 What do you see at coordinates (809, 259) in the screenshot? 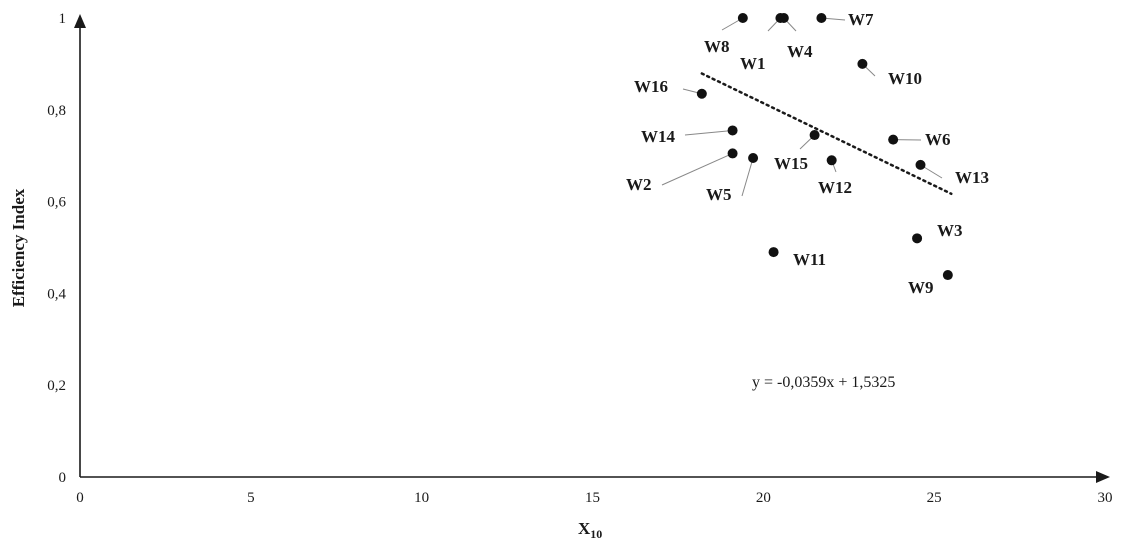
I see `point-label-w11: W11` at bounding box center [809, 259].